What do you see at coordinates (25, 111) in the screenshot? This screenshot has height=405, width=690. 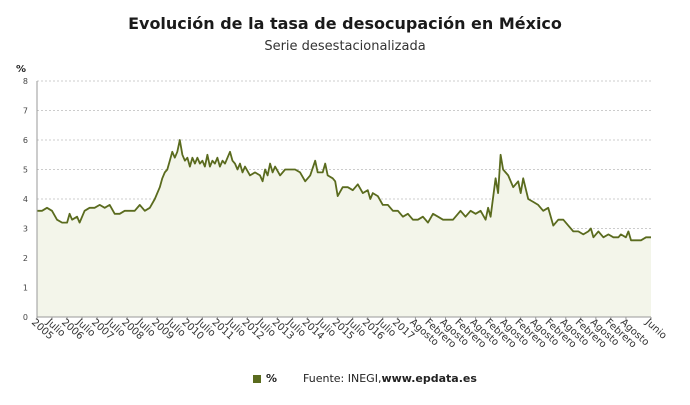 I see `y-tick-label: 7` at bounding box center [25, 111].